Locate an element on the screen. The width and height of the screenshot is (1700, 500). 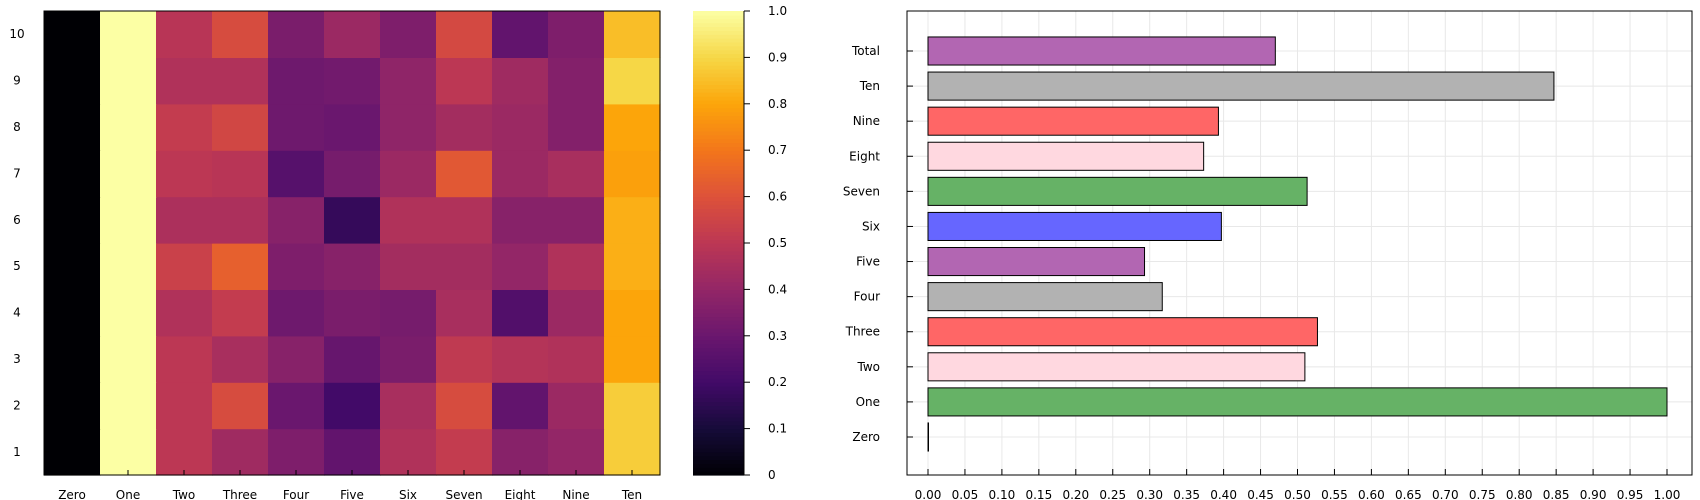
bar-x-tick-label: 0.50 is located at coordinates (1297, 494).